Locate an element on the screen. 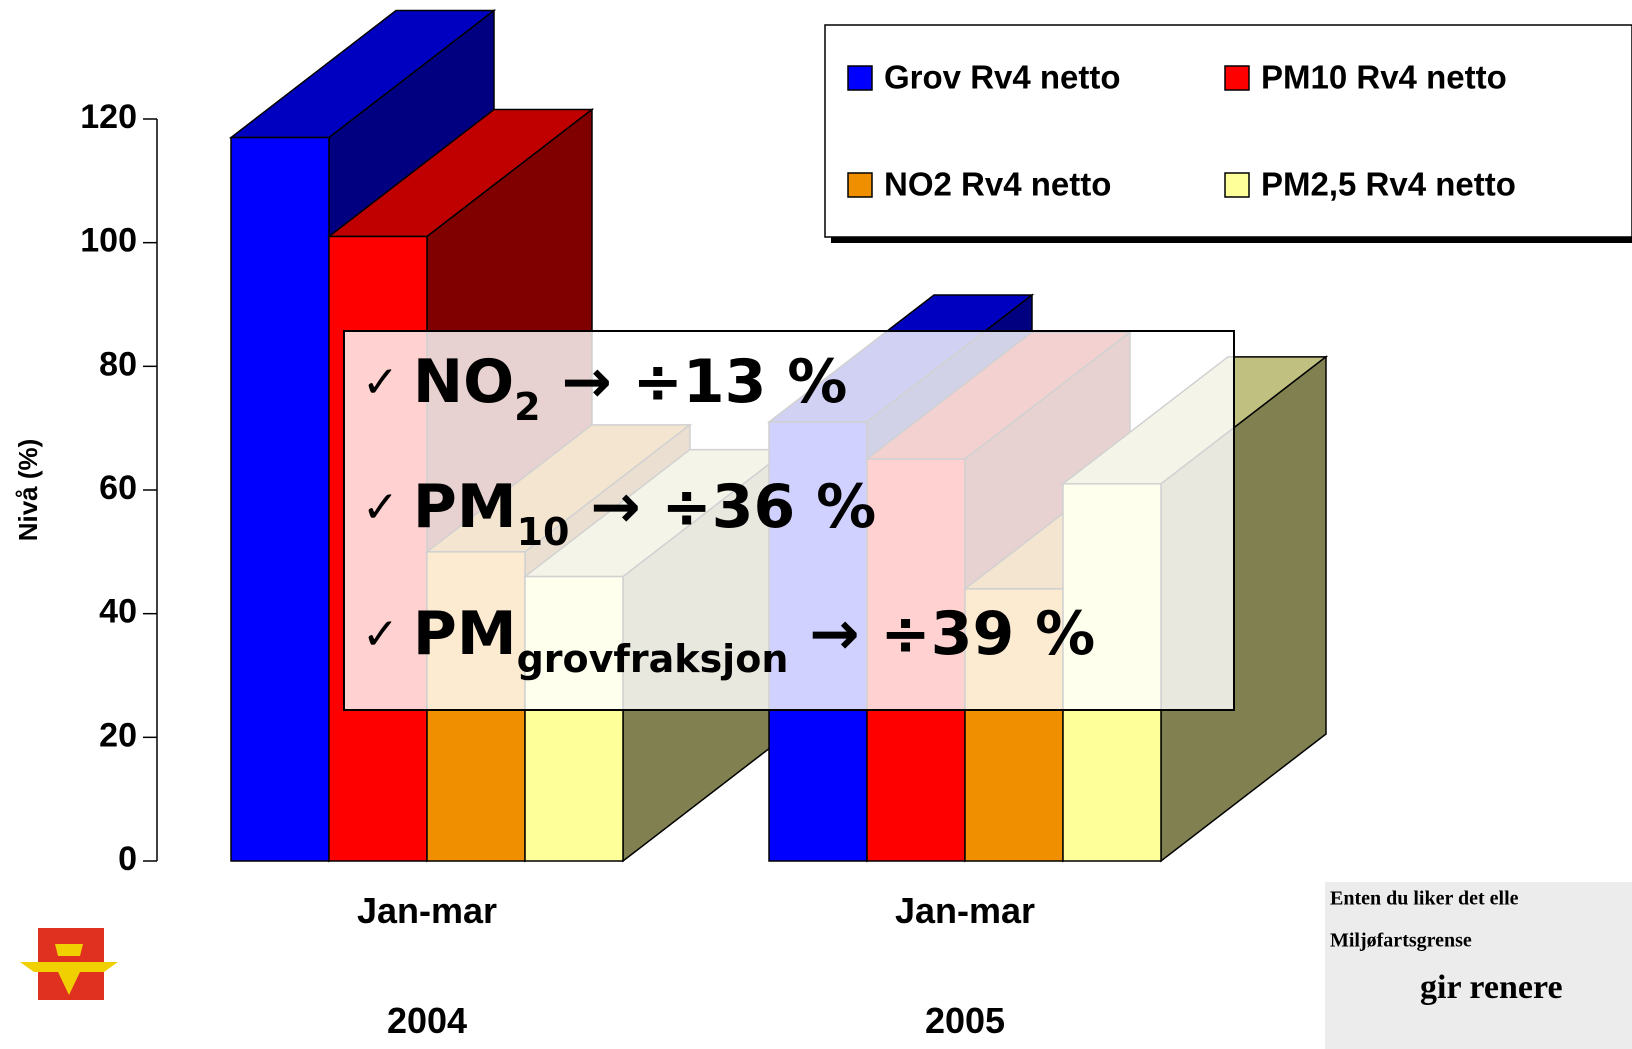 The image size is (1632, 1049). inset-line: Enten du liker det elle is located at coordinates (1424, 899).